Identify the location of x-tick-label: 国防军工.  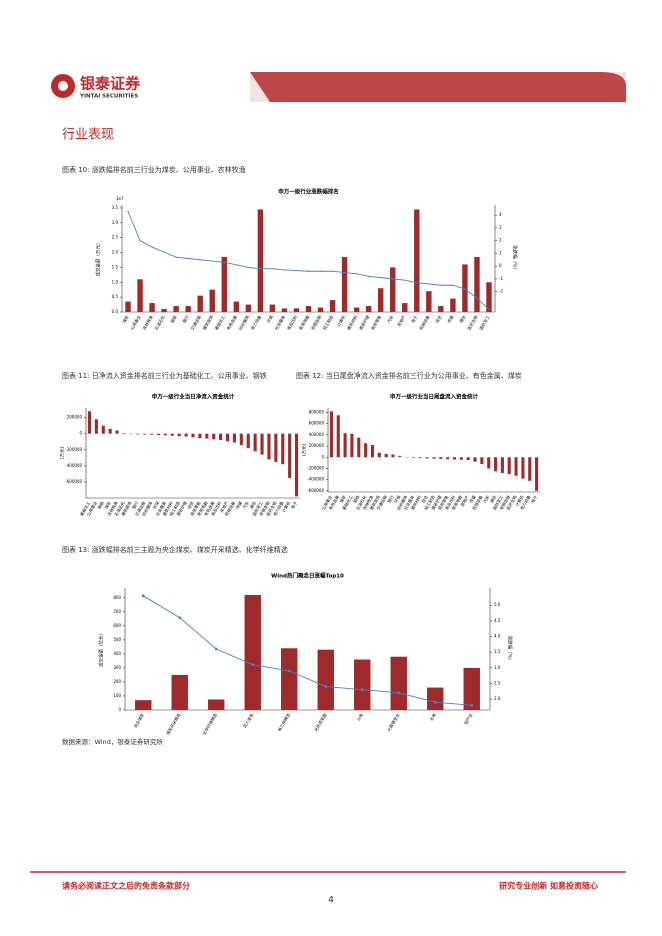
(484, 322).